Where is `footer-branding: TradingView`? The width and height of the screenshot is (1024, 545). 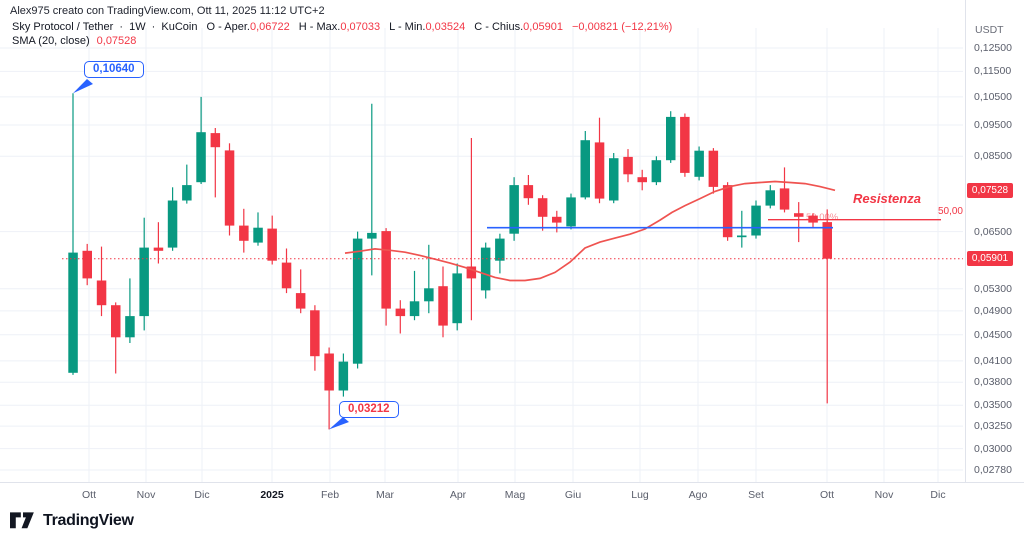
footer-branding: TradingView is located at coordinates (72, 521).